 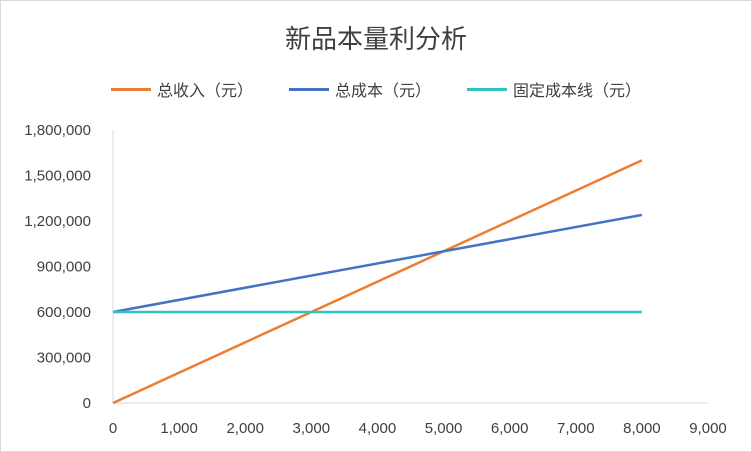 What do you see at coordinates (510, 428) in the screenshot?
I see `x-tick-label: 6,000` at bounding box center [510, 428].